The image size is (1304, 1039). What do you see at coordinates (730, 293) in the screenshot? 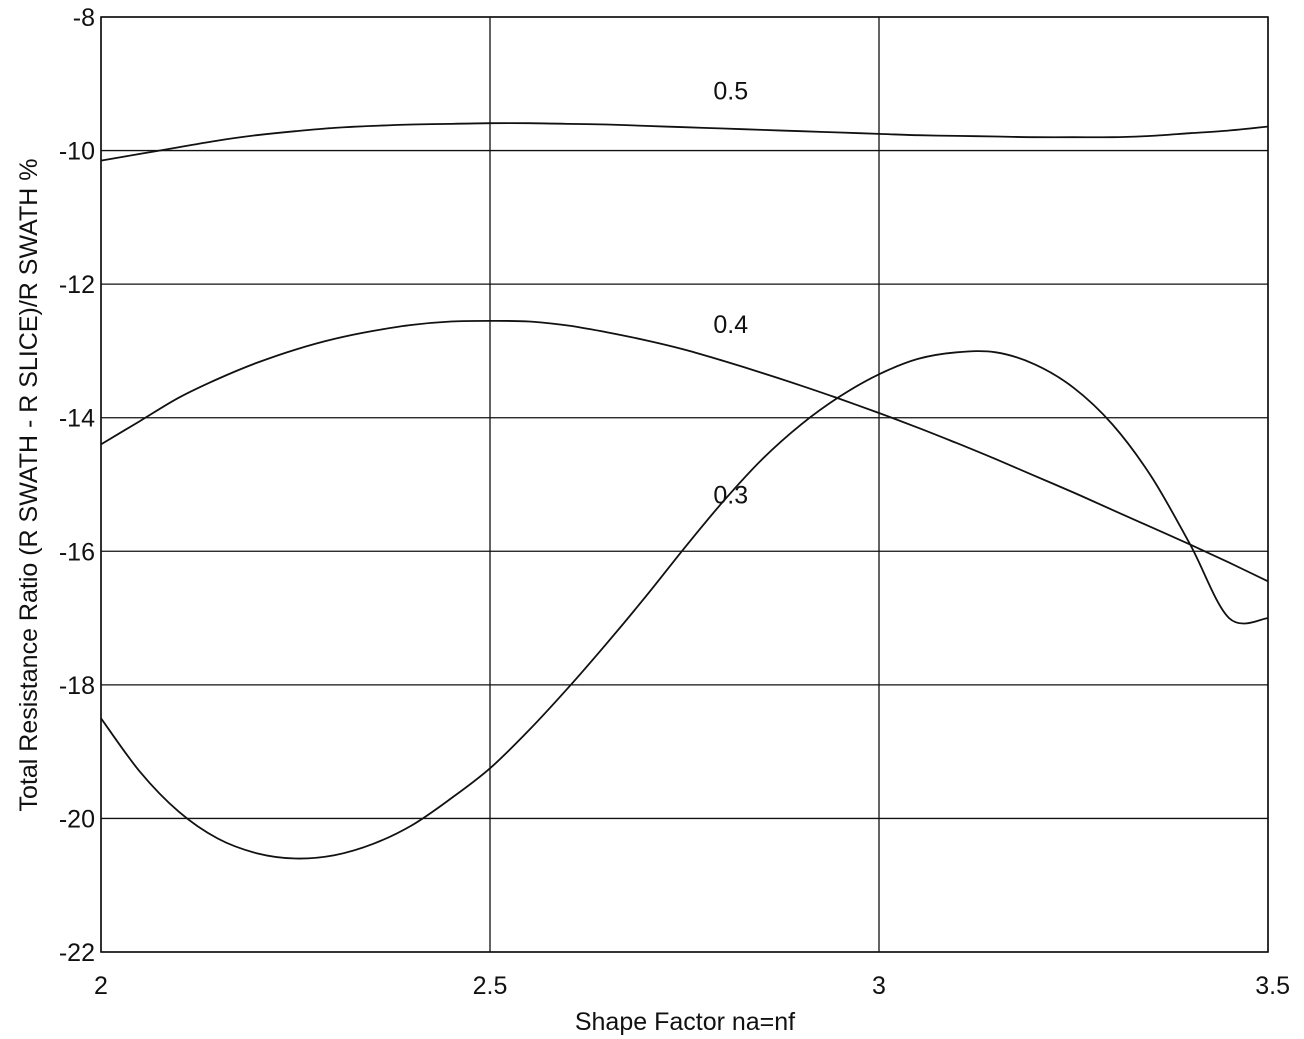
I see `series-labels: 0.5 0.4 0.3` at bounding box center [730, 293].